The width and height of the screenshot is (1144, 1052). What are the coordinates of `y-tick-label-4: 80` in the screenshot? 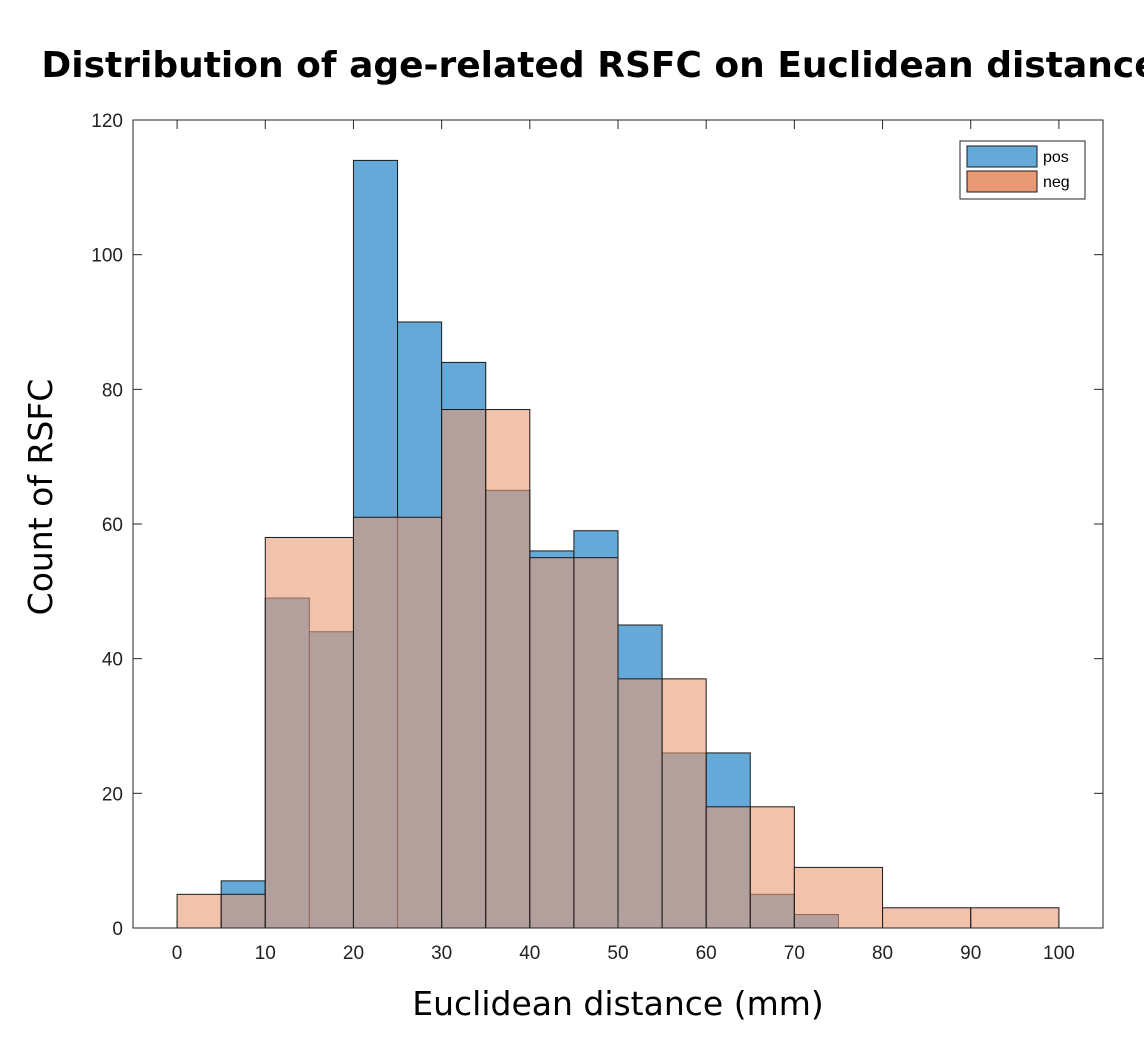 It's located at (112, 390).